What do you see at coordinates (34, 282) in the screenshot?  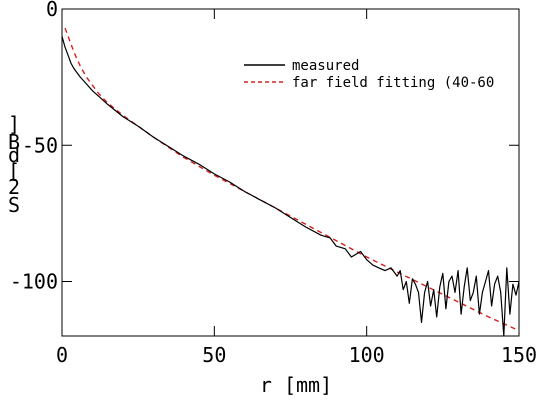 I see `y-tick-label: -100` at bounding box center [34, 282].